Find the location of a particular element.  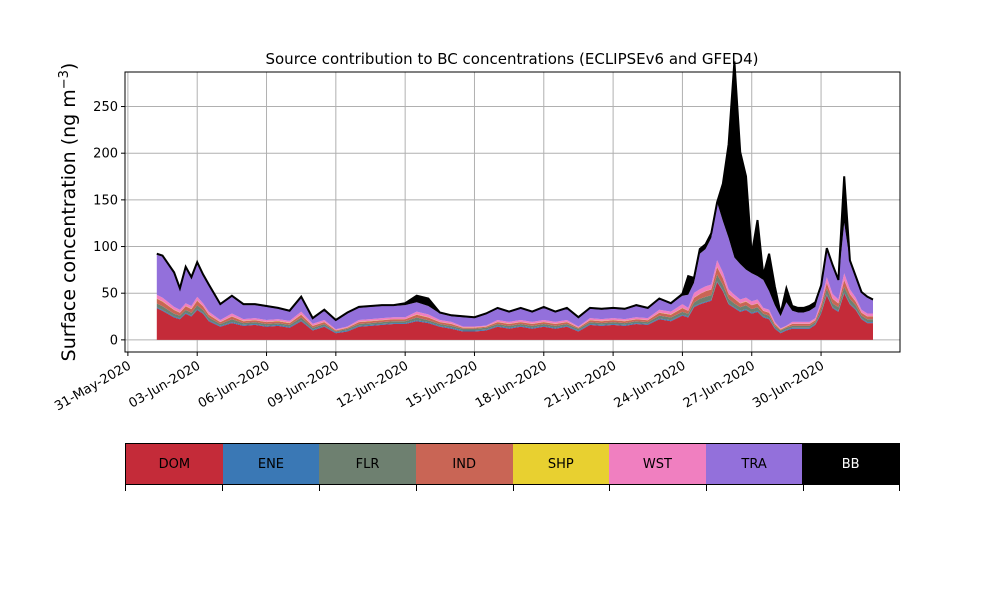

x-tick-label: 31-May-2020 is located at coordinates (93, 386).